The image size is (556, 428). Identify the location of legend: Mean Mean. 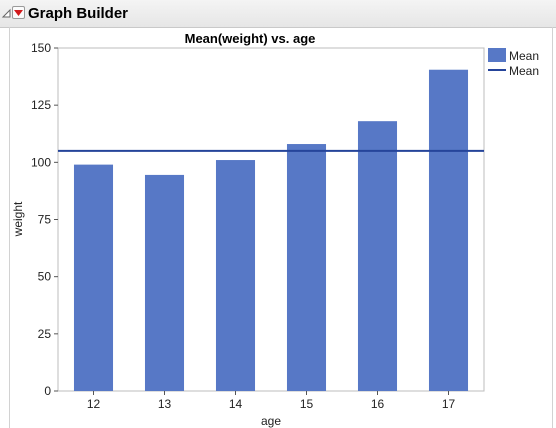
(513, 63).